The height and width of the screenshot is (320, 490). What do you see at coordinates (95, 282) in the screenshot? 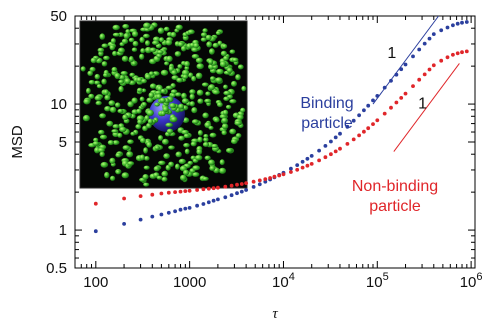
I see `x-tick-label: 100` at bounding box center [95, 282].